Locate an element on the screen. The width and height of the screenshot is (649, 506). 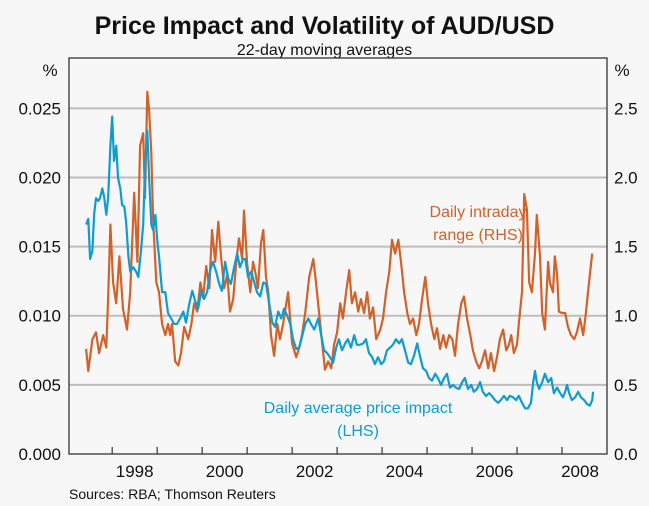
x-tick-label: 2002 is located at coordinates (315, 471).